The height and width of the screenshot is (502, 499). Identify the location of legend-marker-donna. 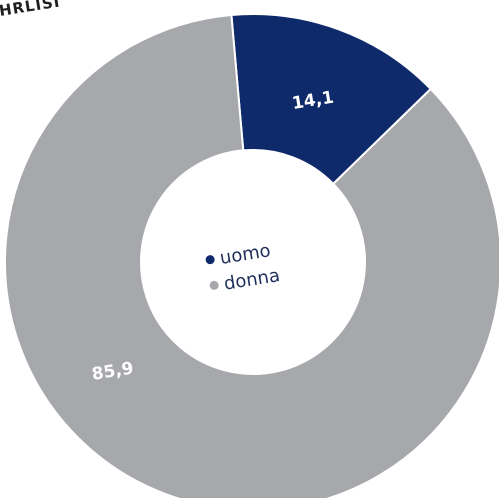
(214, 285).